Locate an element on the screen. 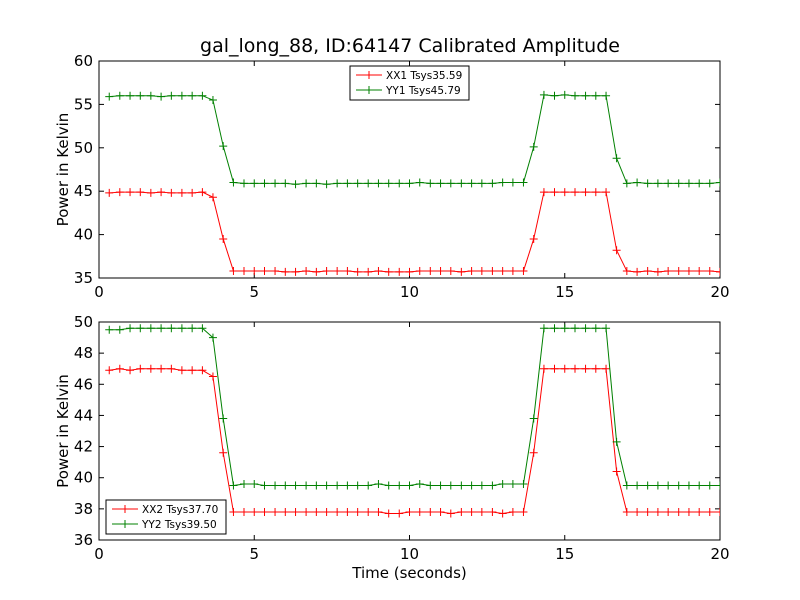 This screenshot has width=800, height=600. x-tick-label: 15 is located at coordinates (564, 554).